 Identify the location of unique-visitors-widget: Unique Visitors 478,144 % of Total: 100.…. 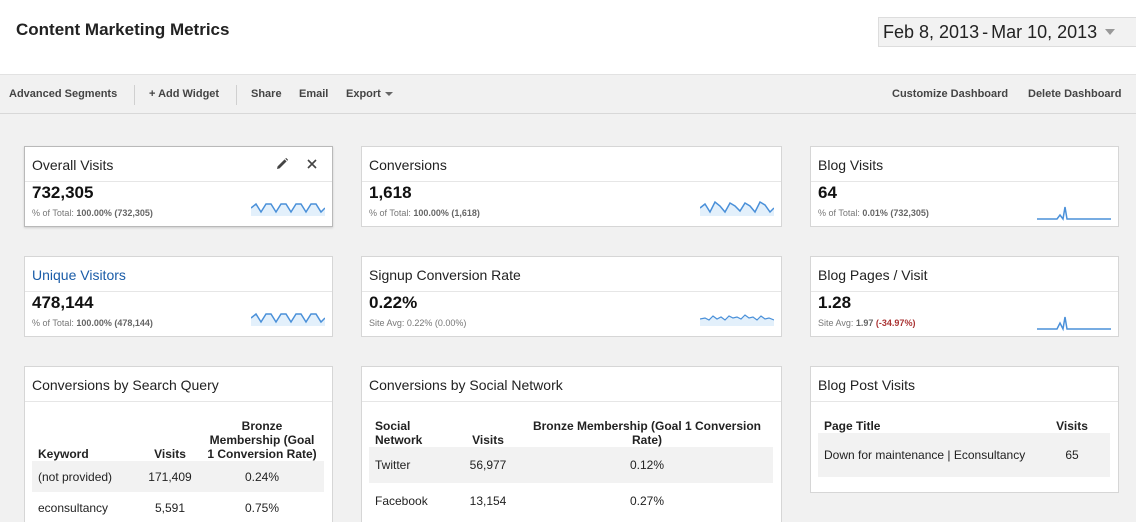
(178, 296).